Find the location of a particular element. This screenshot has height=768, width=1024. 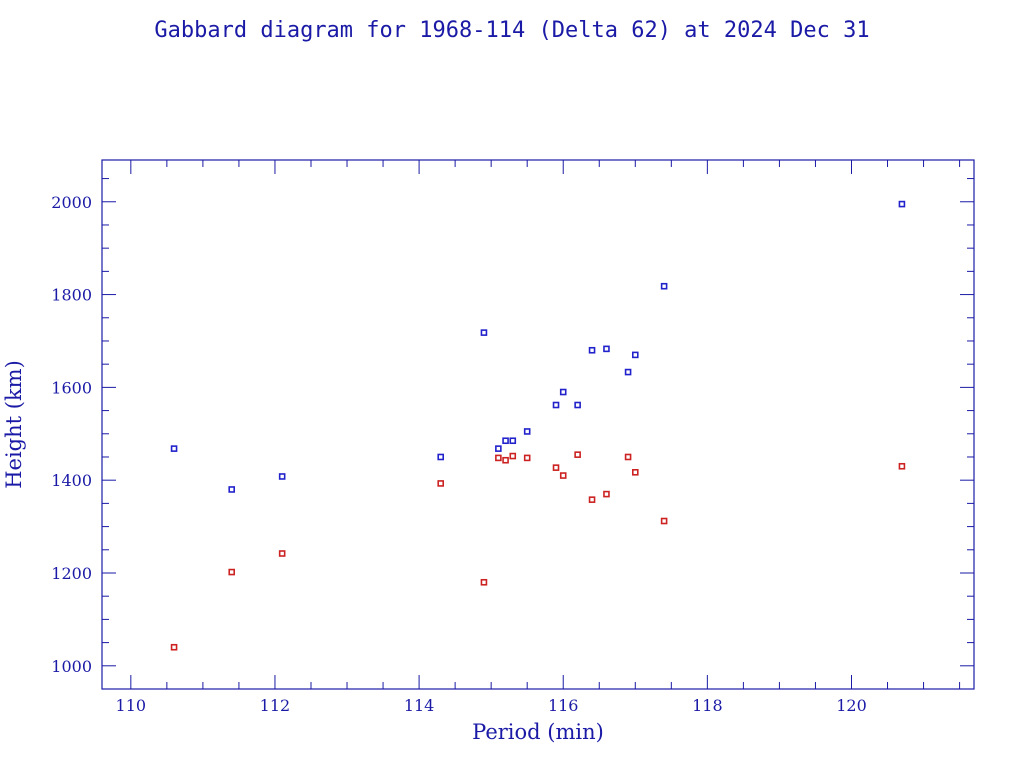

x-tick-label: 114 is located at coordinates (419, 705).